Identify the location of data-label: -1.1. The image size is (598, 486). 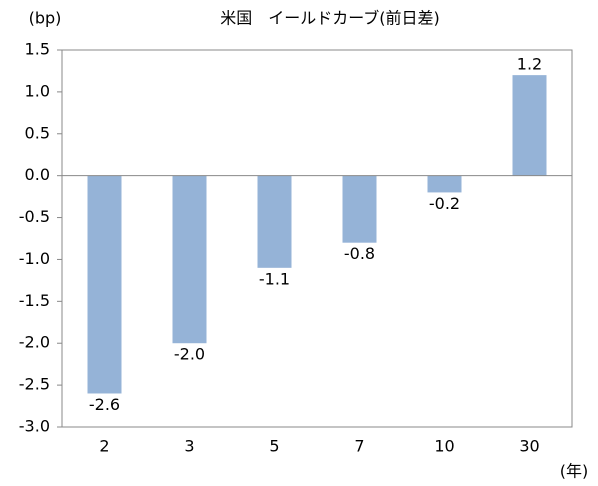
(274, 278).